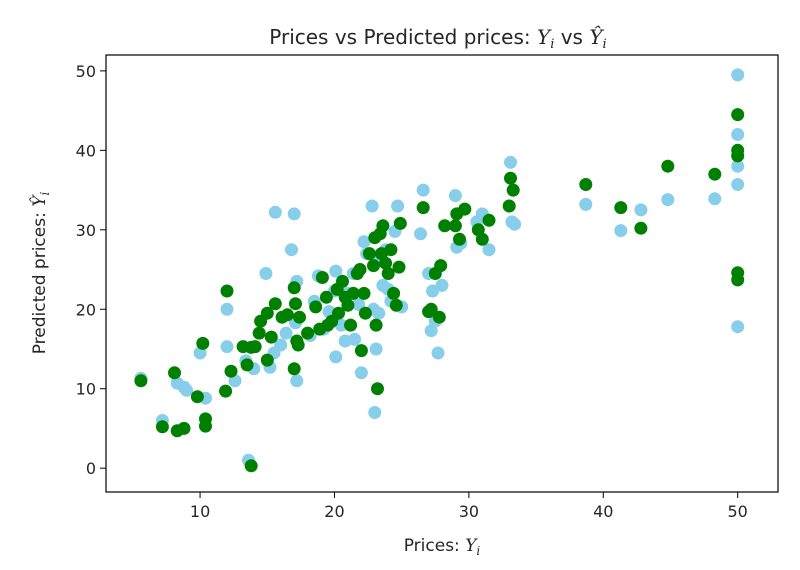 This screenshot has width=800, height=570. What do you see at coordinates (200, 511) in the screenshot?
I see `x-tick-label-10: 10` at bounding box center [200, 511].